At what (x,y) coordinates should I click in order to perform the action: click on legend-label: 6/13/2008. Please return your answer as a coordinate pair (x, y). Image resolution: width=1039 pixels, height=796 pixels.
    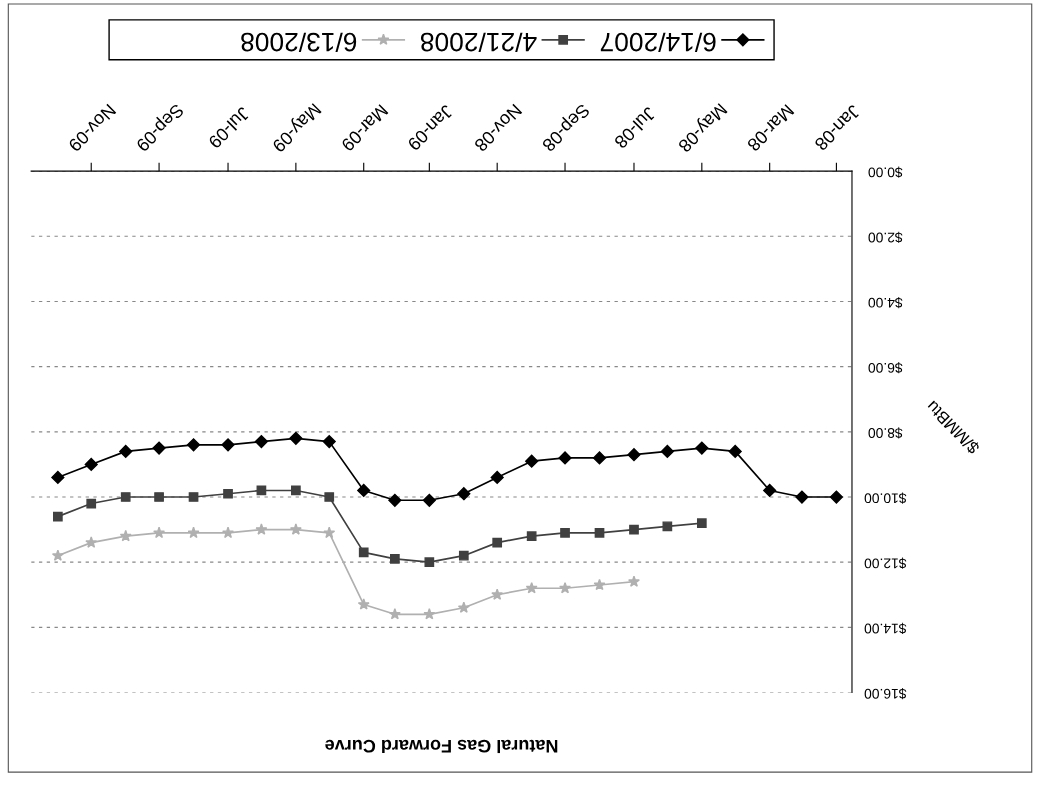
    Looking at the image, I should click on (299, 42).